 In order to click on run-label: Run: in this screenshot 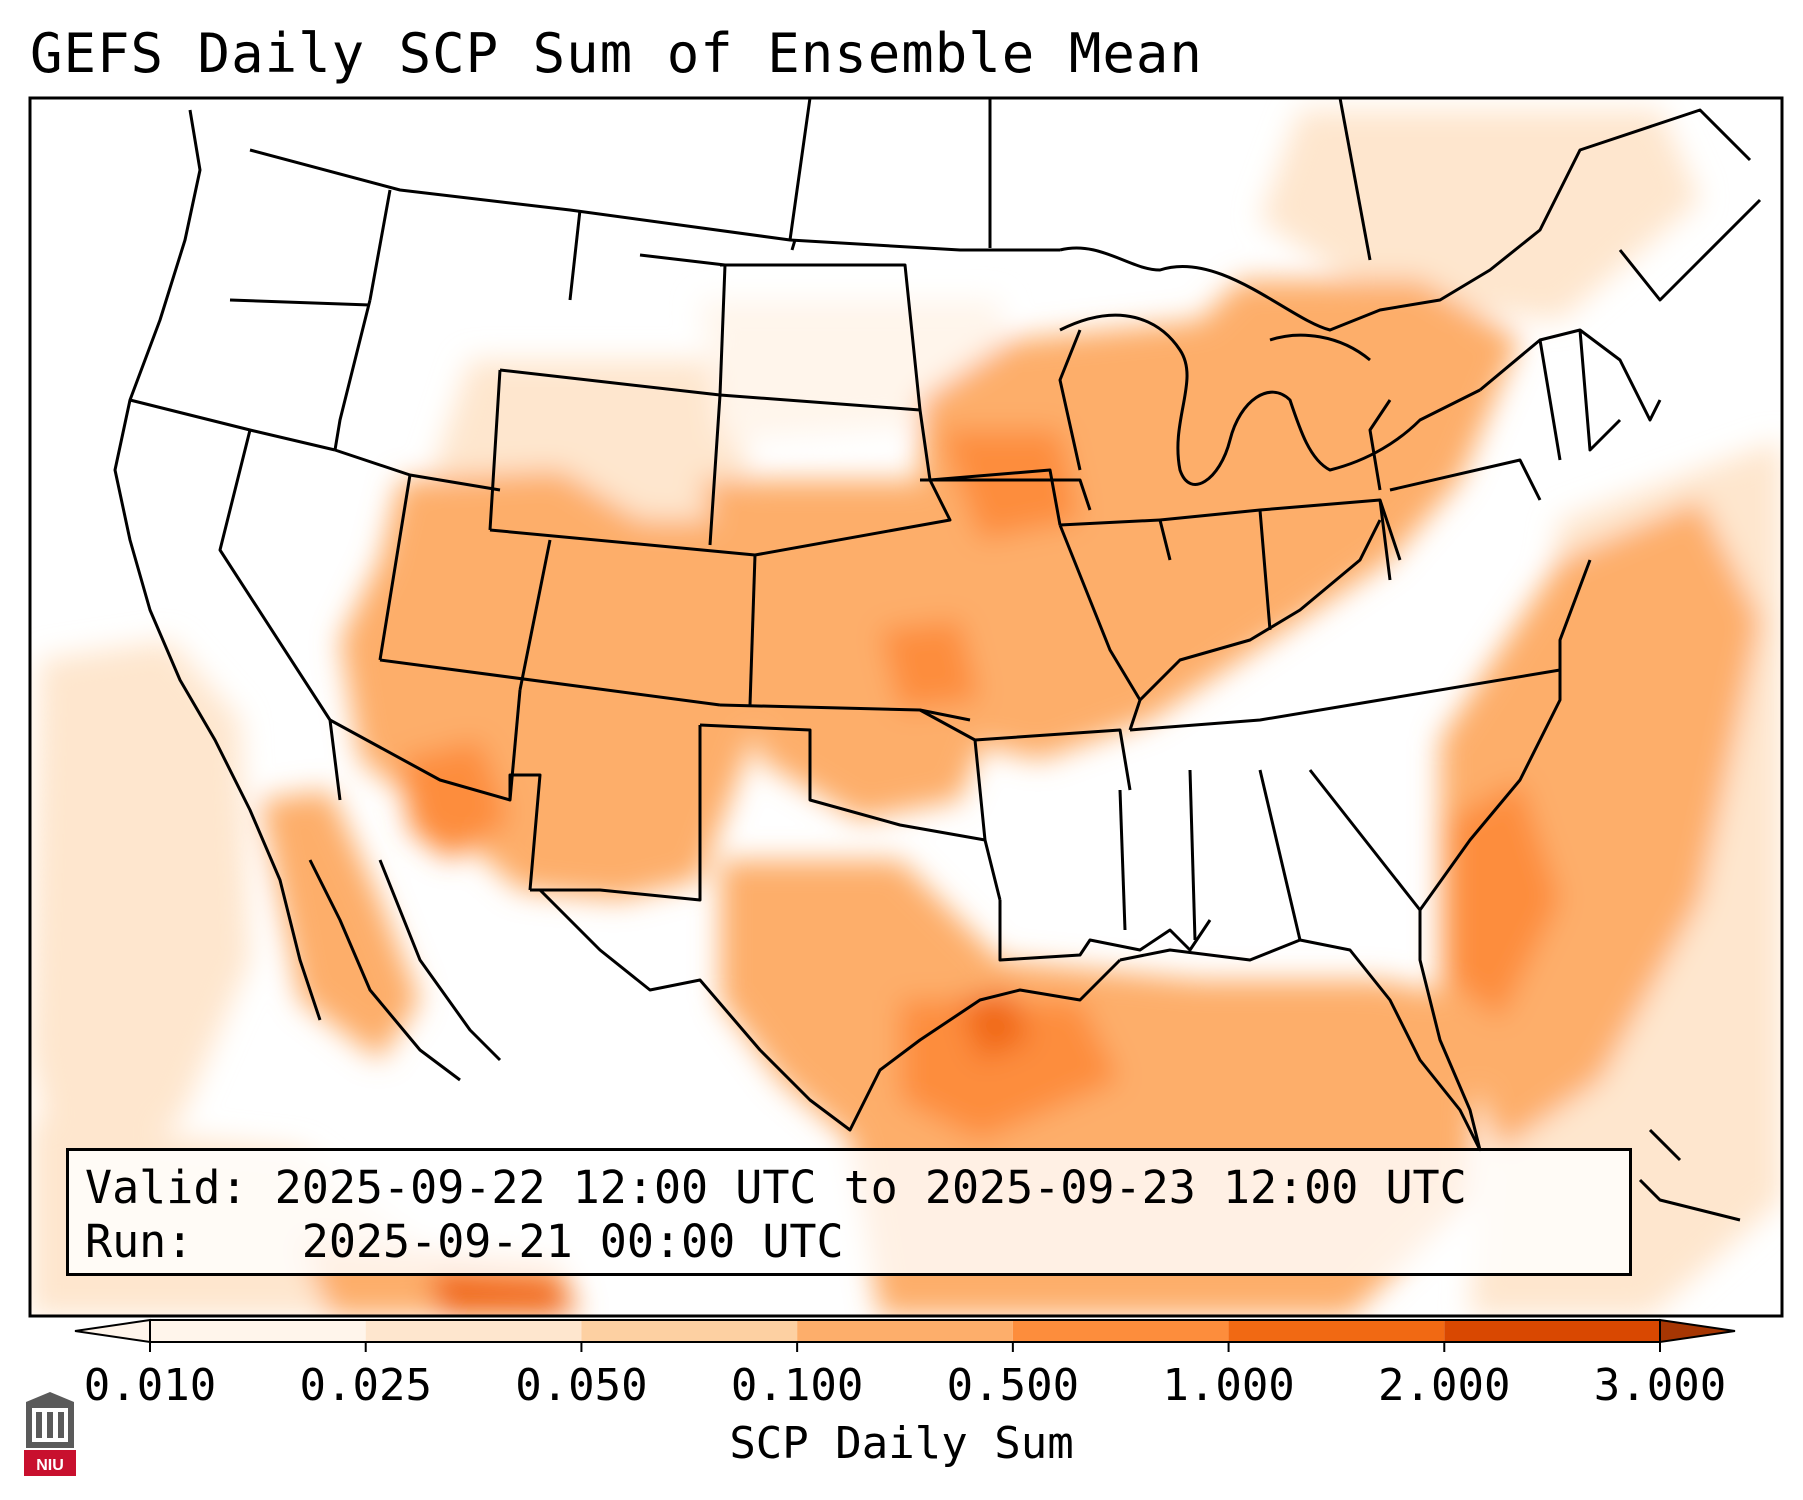, I will do `click(139, 1241)`.